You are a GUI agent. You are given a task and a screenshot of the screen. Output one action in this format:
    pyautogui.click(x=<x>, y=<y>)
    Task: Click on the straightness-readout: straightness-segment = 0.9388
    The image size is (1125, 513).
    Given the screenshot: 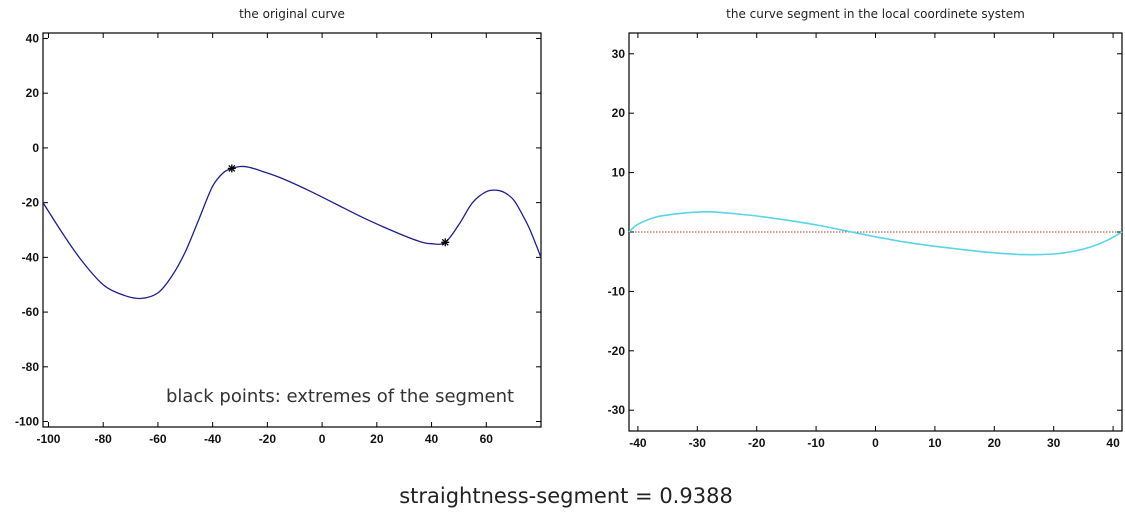 What is the action you would take?
    pyautogui.click(x=566, y=496)
    